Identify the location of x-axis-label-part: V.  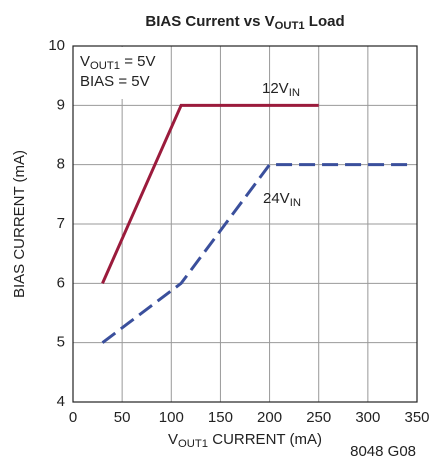
(173, 439).